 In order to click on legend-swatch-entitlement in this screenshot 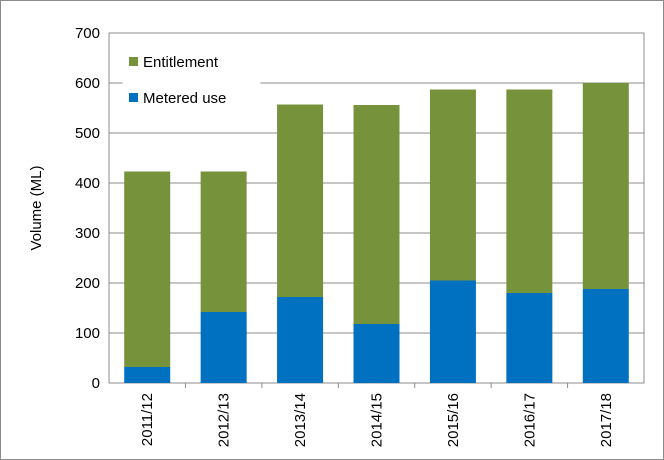, I will do `click(133, 61)`.